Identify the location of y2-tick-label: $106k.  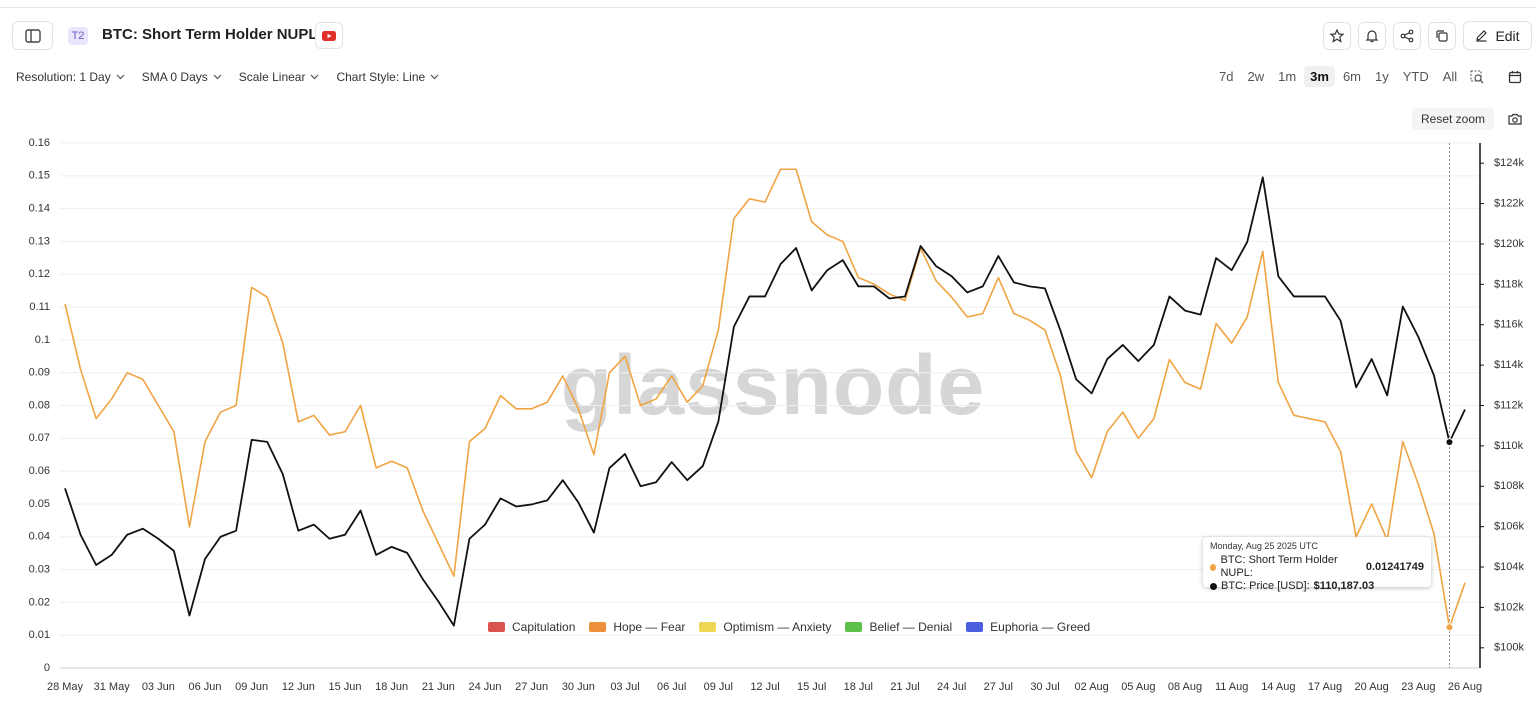
(1509, 527).